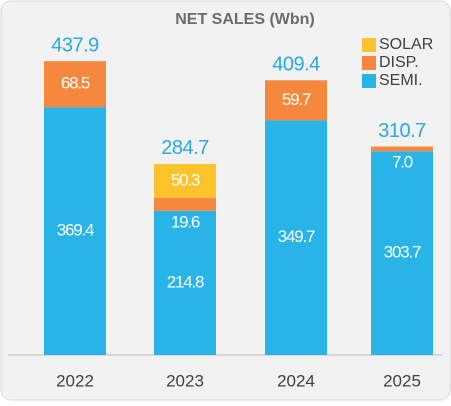 The width and height of the screenshot is (451, 406). Describe the element at coordinates (402, 380) in the screenshot. I see `x-tick-label: 2025` at that location.